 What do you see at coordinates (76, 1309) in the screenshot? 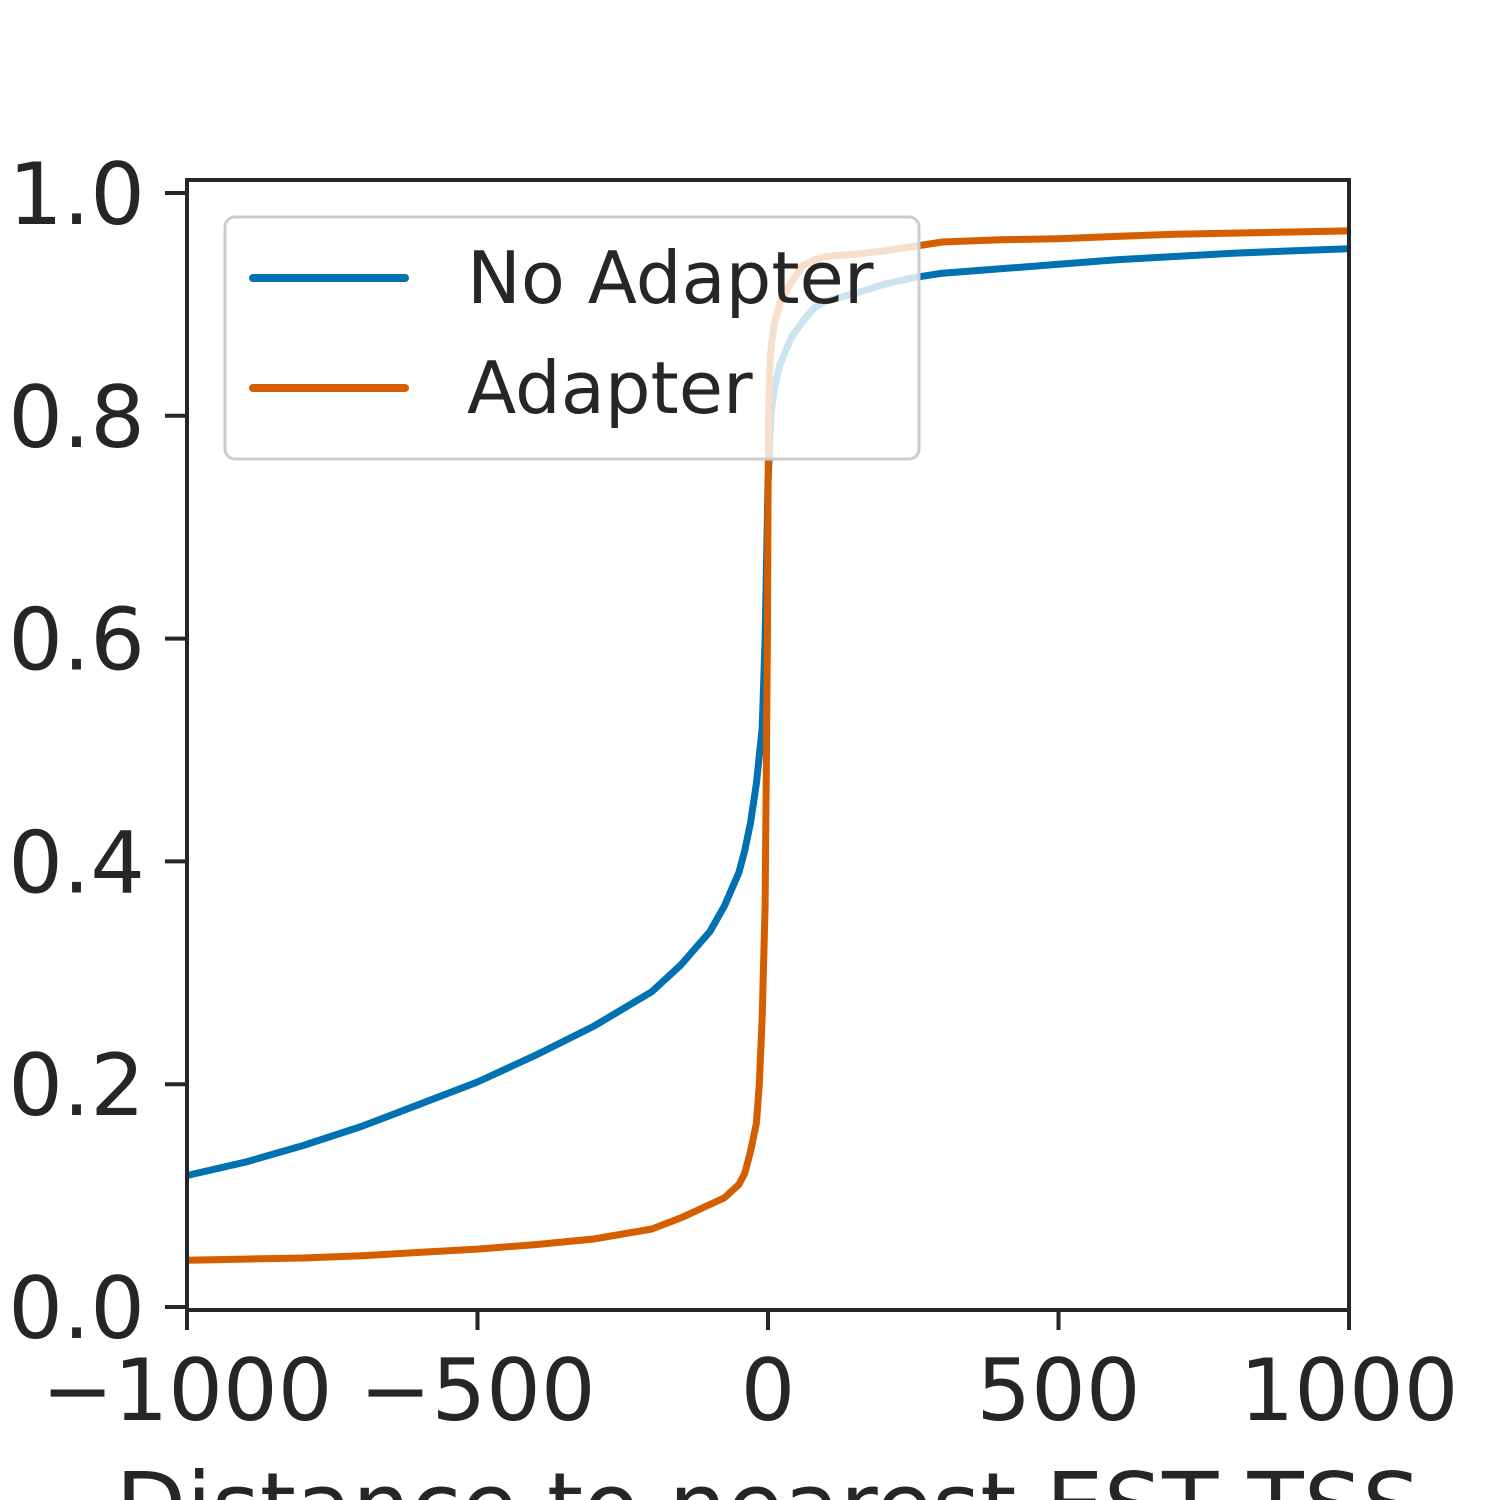
I see `y-tick-label: 0.0` at bounding box center [76, 1309].